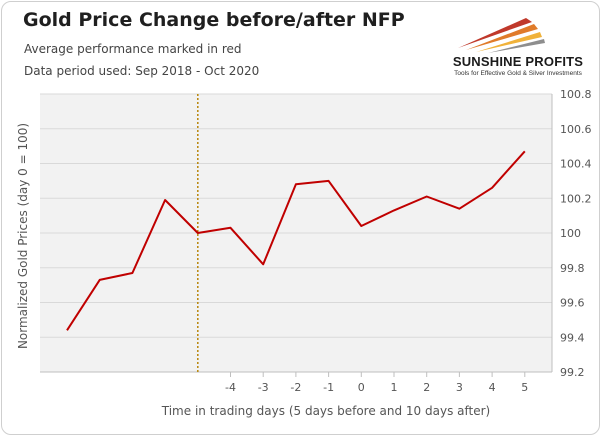 This screenshot has width=601, height=436. Describe the element at coordinates (576, 198) in the screenshot. I see `y-tick-label: 100.2` at that location.